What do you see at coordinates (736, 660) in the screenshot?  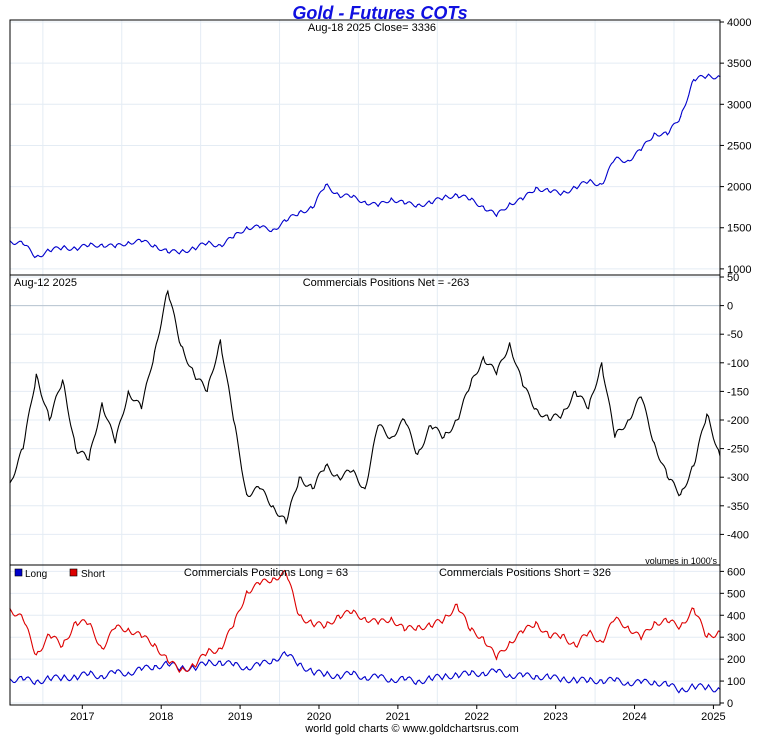 I see `long-short-y-tick-label: 200` at bounding box center [736, 660].